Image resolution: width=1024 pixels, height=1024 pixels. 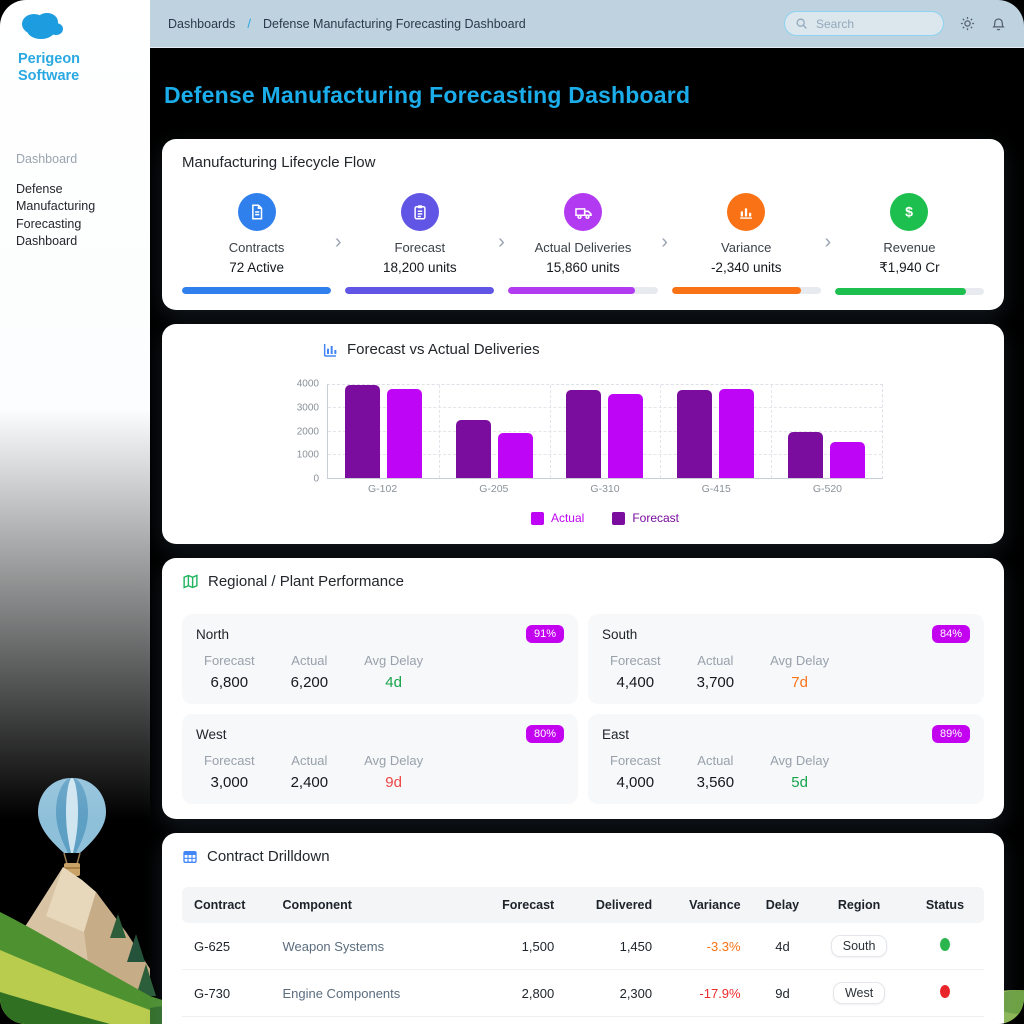 I want to click on column-header-variance: Variance, so click(x=708, y=905).